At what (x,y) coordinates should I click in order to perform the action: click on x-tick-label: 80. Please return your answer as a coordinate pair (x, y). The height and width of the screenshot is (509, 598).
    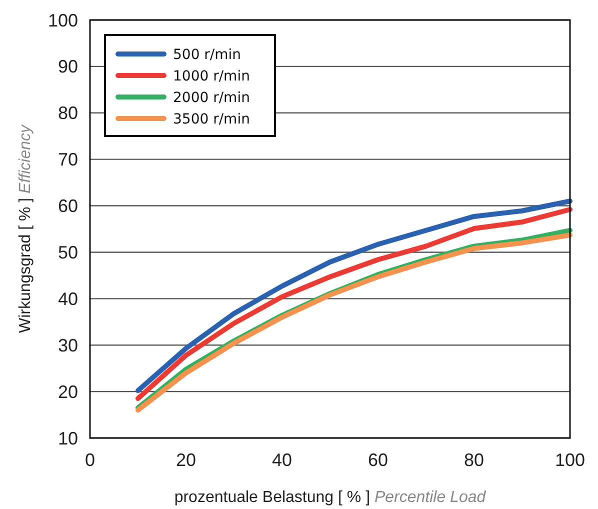
    Looking at the image, I should click on (474, 460).